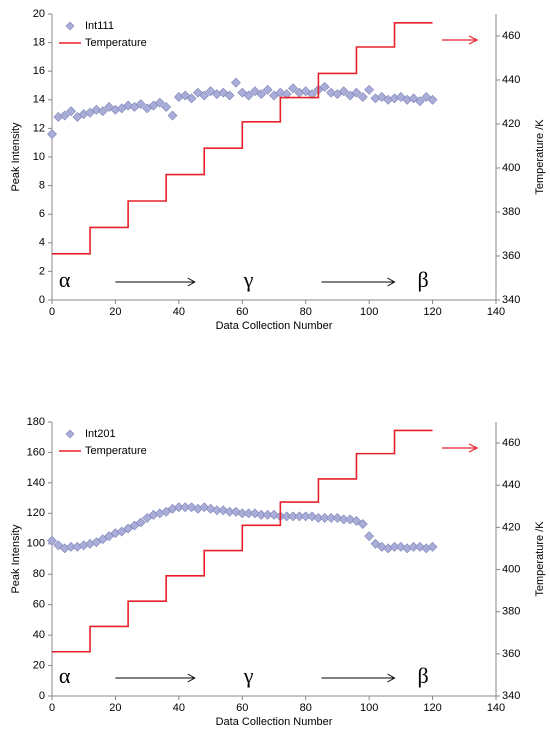 The width and height of the screenshot is (550, 744). What do you see at coordinates (540, 157) in the screenshot?
I see `y2-axis-label: Temperature /K` at bounding box center [540, 157].